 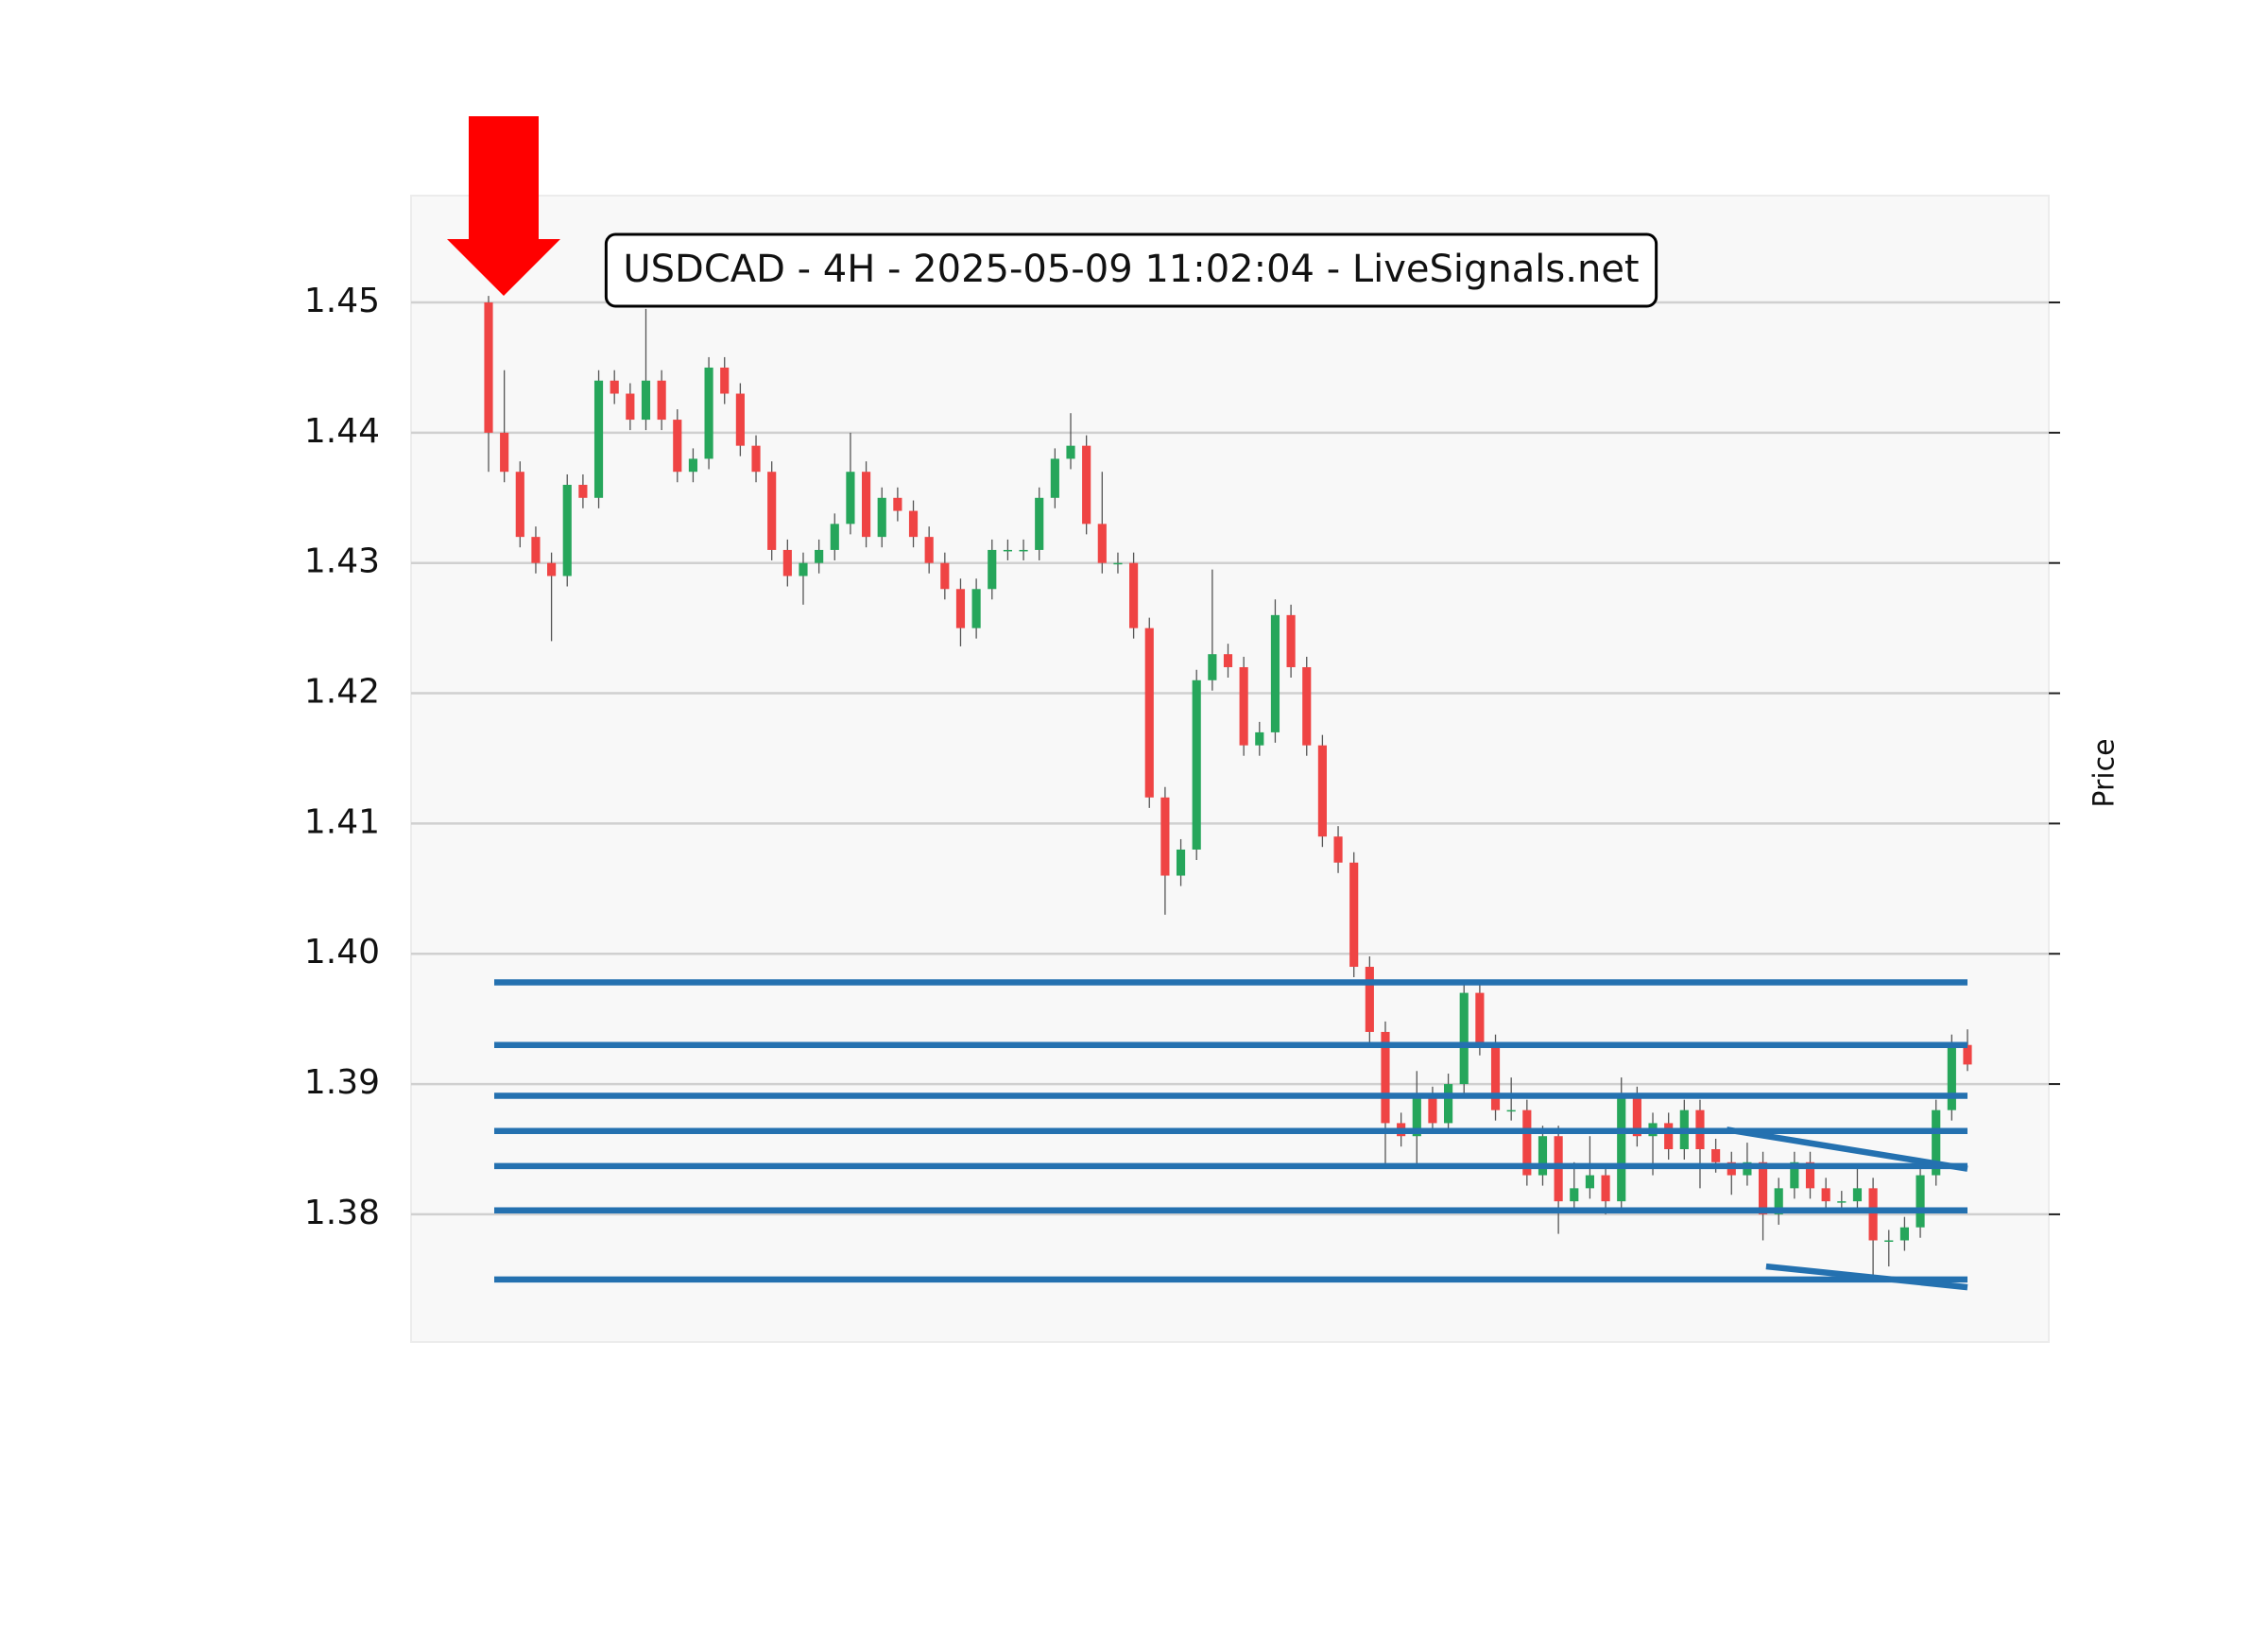 What do you see at coordinates (342, 1083) in the screenshot?
I see `y-tick-label: 1.39` at bounding box center [342, 1083].